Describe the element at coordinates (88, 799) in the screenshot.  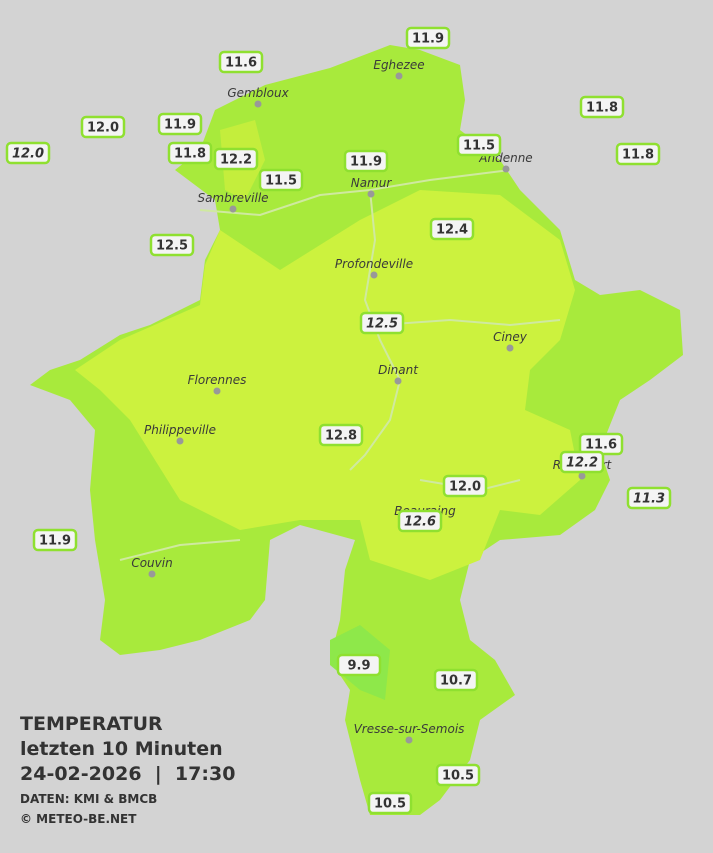
I see `source: DATEN: KMI & BMCB` at that location.